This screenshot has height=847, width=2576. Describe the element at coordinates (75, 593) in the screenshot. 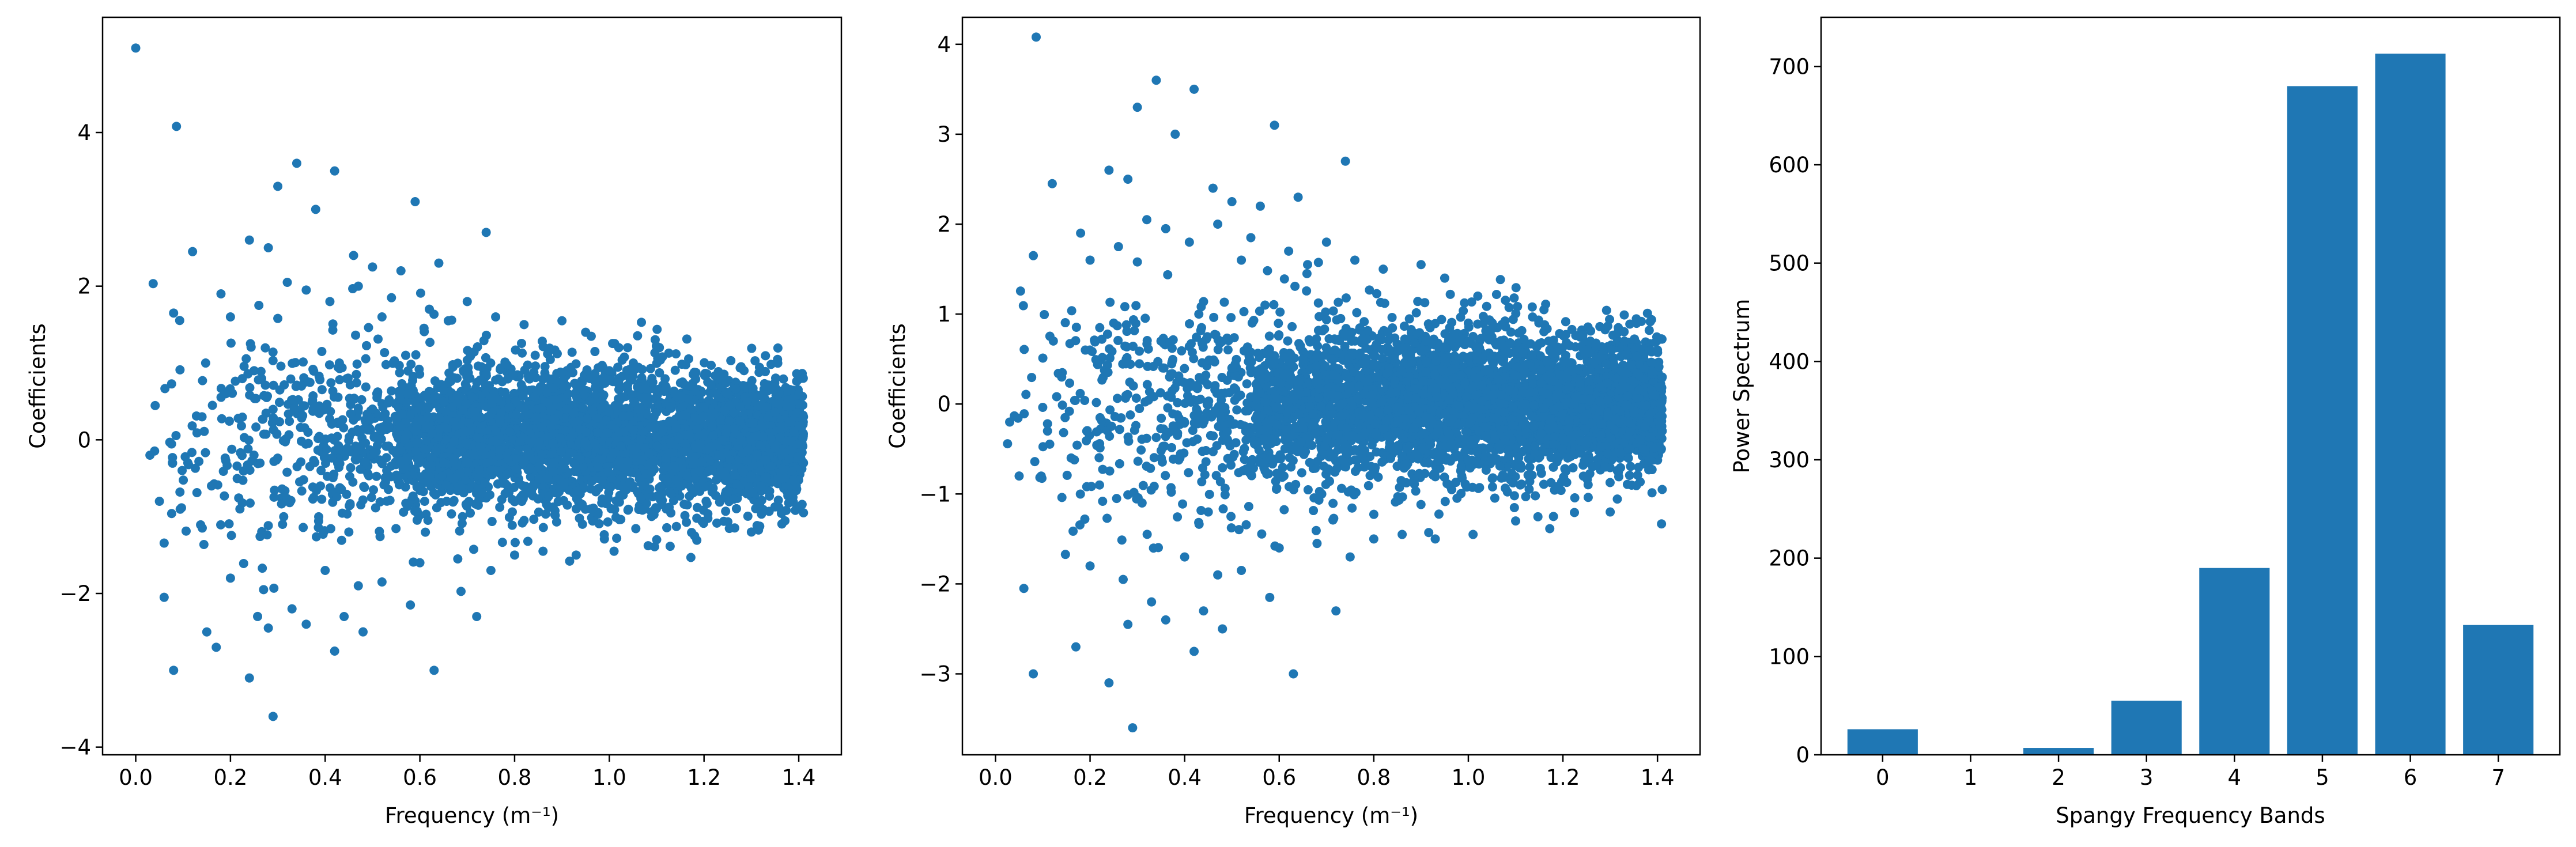

I see `y-tick-label: −2` at that location.